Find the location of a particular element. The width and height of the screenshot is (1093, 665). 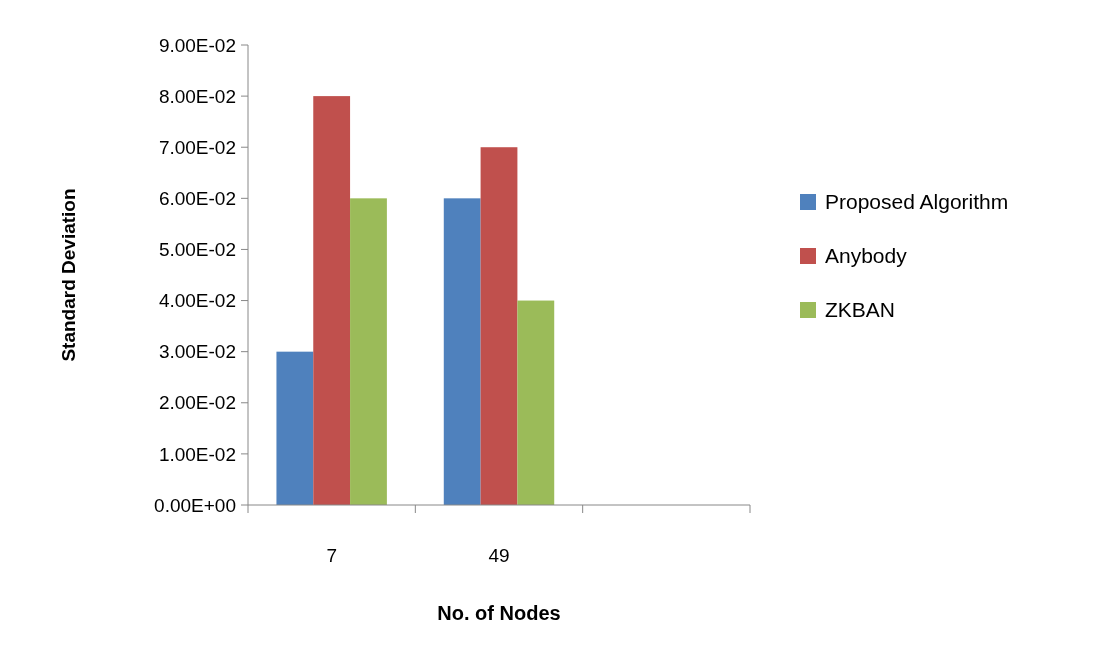

x-axis-title: No. of Nodes is located at coordinates (499, 613).